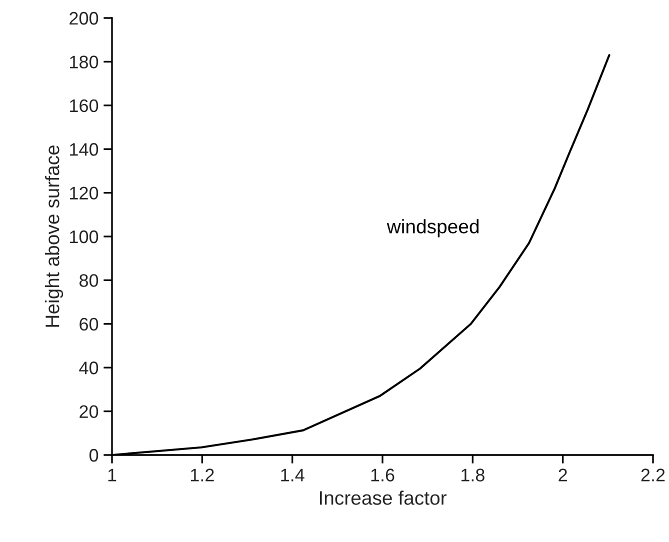  Describe the element at coordinates (84, 105) in the screenshot. I see `y-tick-label: 160` at that location.